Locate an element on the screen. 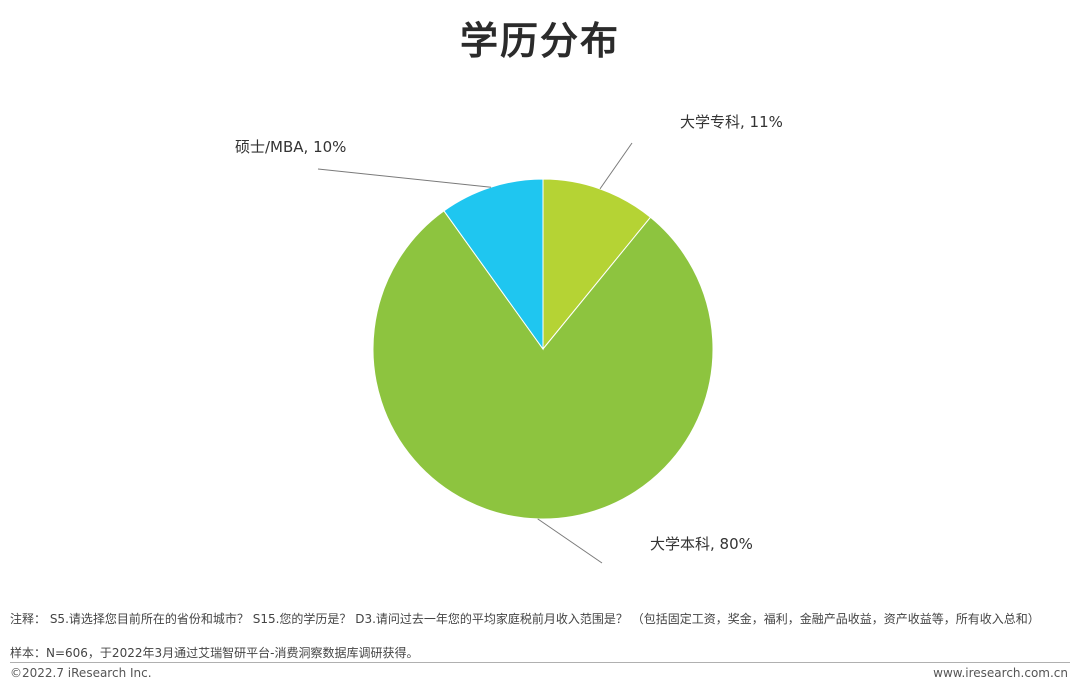 Image resolution: width=1080 pixels, height=696 pixels. chart-title: 学历分布 is located at coordinates (539, 41).